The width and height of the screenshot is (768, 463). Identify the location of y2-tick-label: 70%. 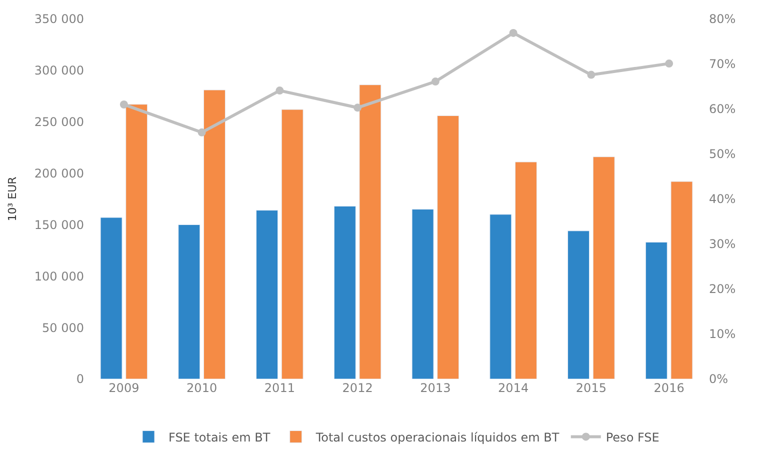
(722, 64).